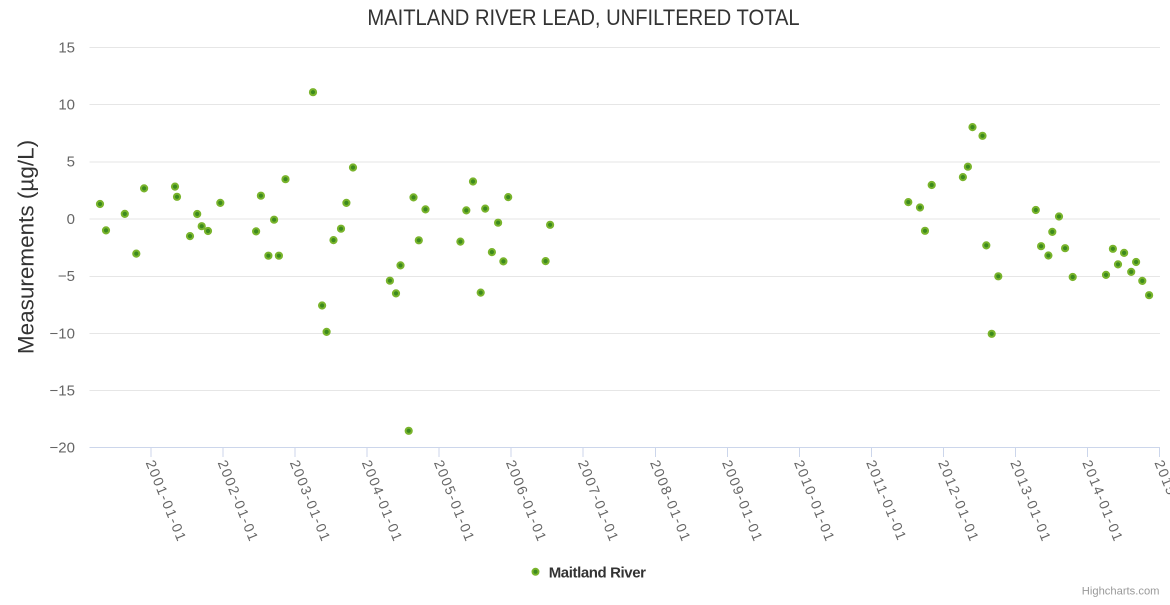  Describe the element at coordinates (66, 105) in the screenshot. I see `svg-text: 10` at that location.